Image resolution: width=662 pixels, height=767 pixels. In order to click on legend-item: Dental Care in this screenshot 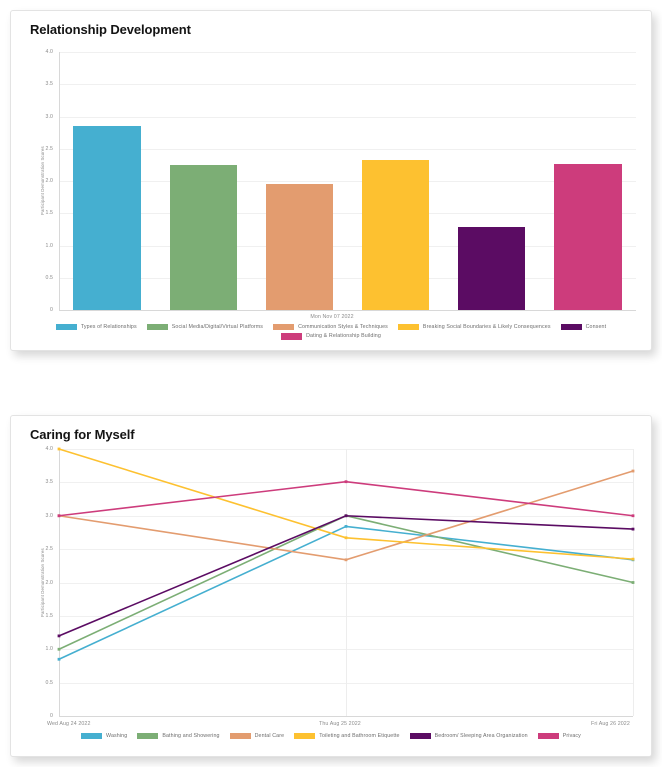, I will do `click(257, 735)`.